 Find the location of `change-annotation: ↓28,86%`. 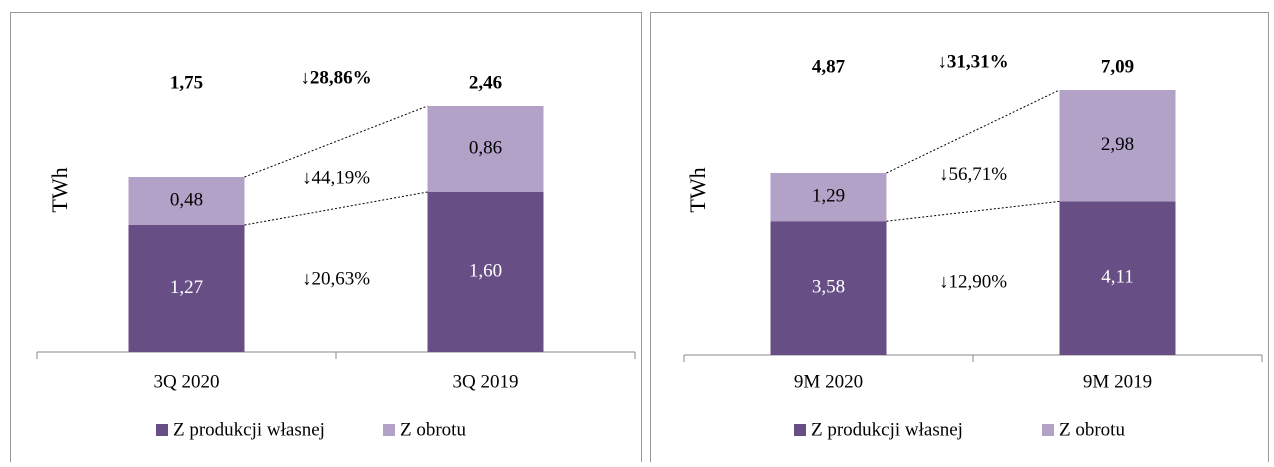

change-annotation: ↓28,86% is located at coordinates (335, 77).